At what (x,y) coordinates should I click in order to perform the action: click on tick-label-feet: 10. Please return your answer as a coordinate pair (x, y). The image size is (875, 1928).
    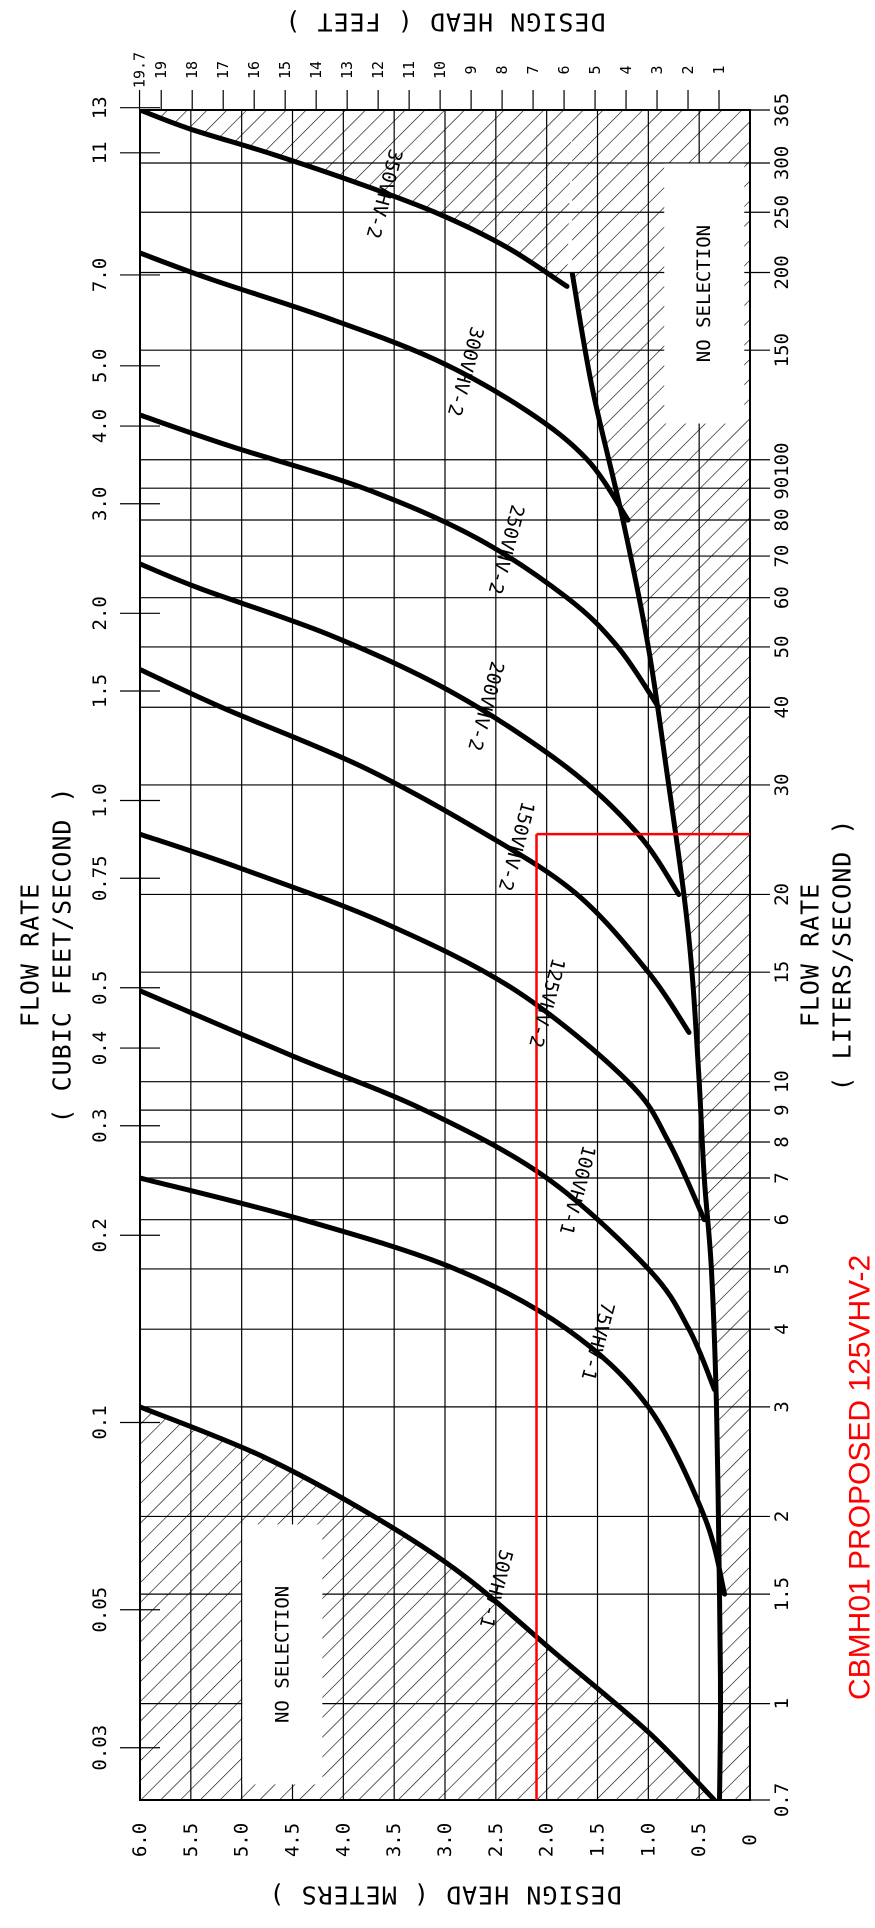
    Looking at the image, I should click on (440, 70).